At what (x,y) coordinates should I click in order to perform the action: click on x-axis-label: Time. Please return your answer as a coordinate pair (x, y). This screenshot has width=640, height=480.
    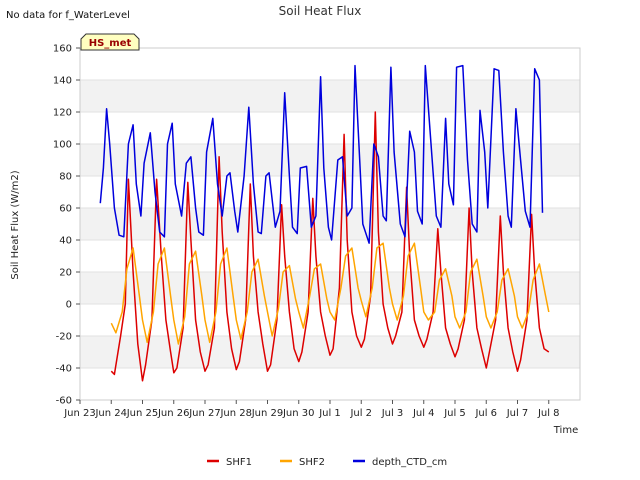
    Looking at the image, I should click on (565, 430).